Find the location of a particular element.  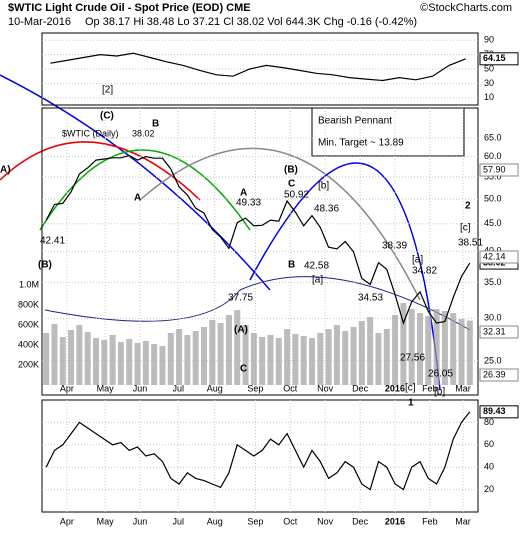

x-tick-label: Sep is located at coordinates (255, 388).